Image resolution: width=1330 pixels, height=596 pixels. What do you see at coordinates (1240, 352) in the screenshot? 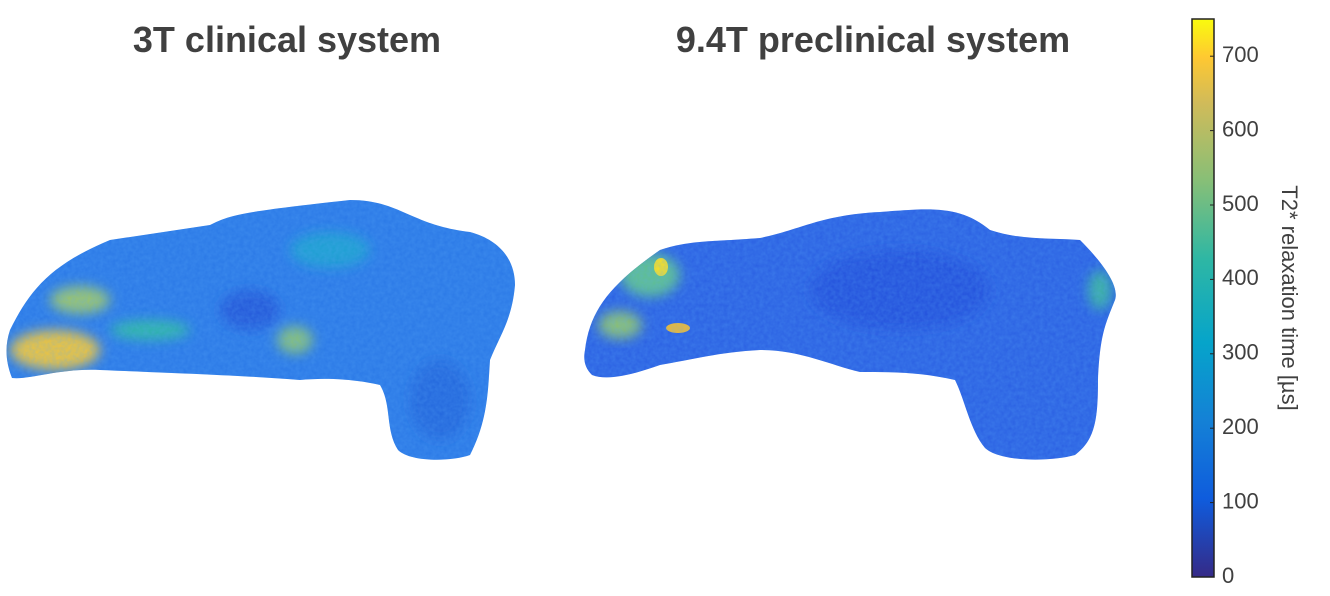
I see `tick-label: 300` at bounding box center [1240, 352].